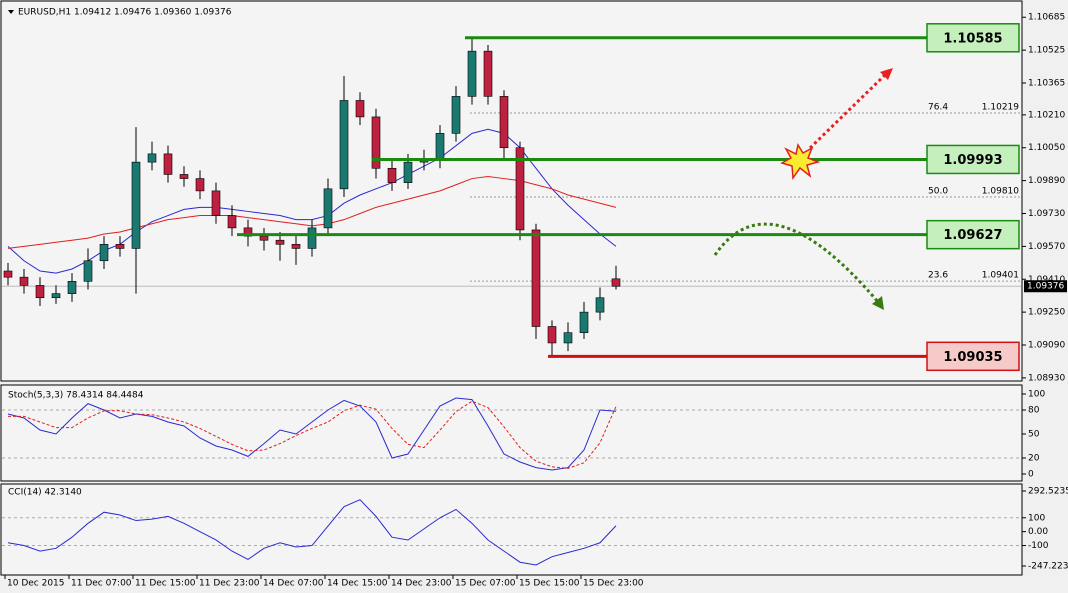 This screenshot has width=1068, height=593. I want to click on x-tick-label: 14 Dec 15:00, so click(357, 584).